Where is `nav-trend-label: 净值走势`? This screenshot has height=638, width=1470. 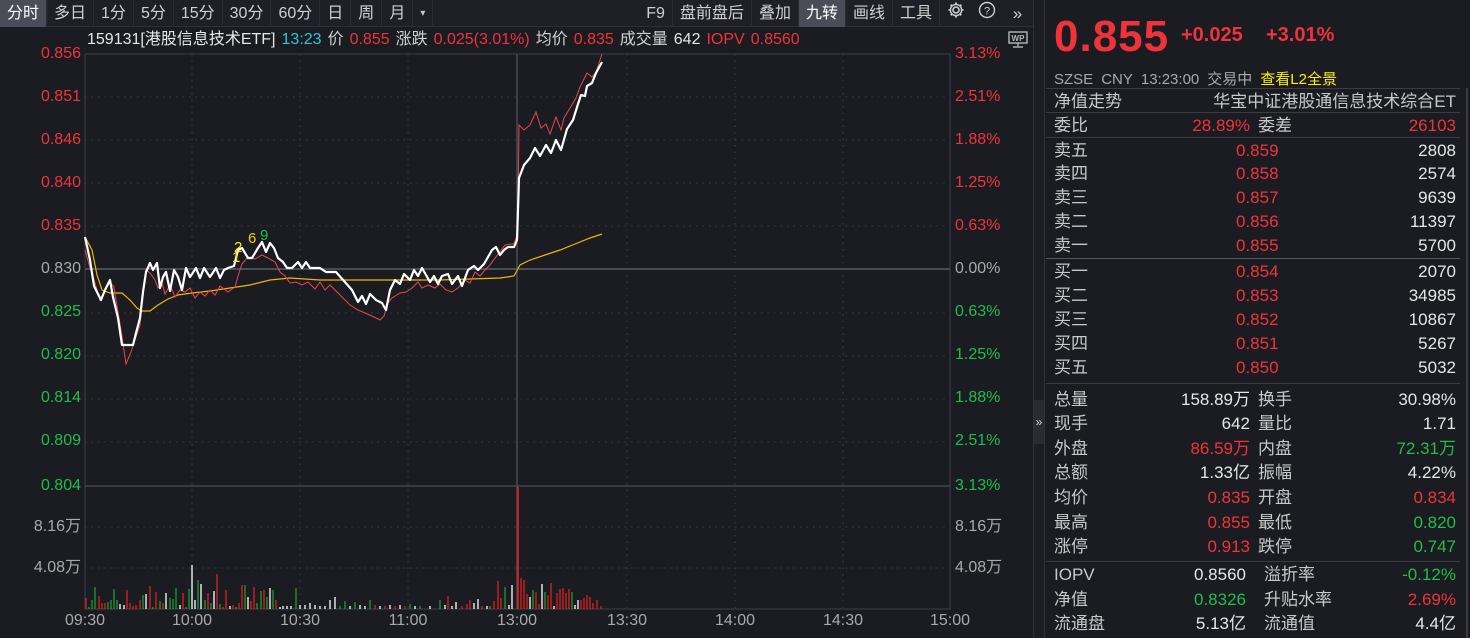
nav-trend-label: 净值走势 is located at coordinates (1088, 101).